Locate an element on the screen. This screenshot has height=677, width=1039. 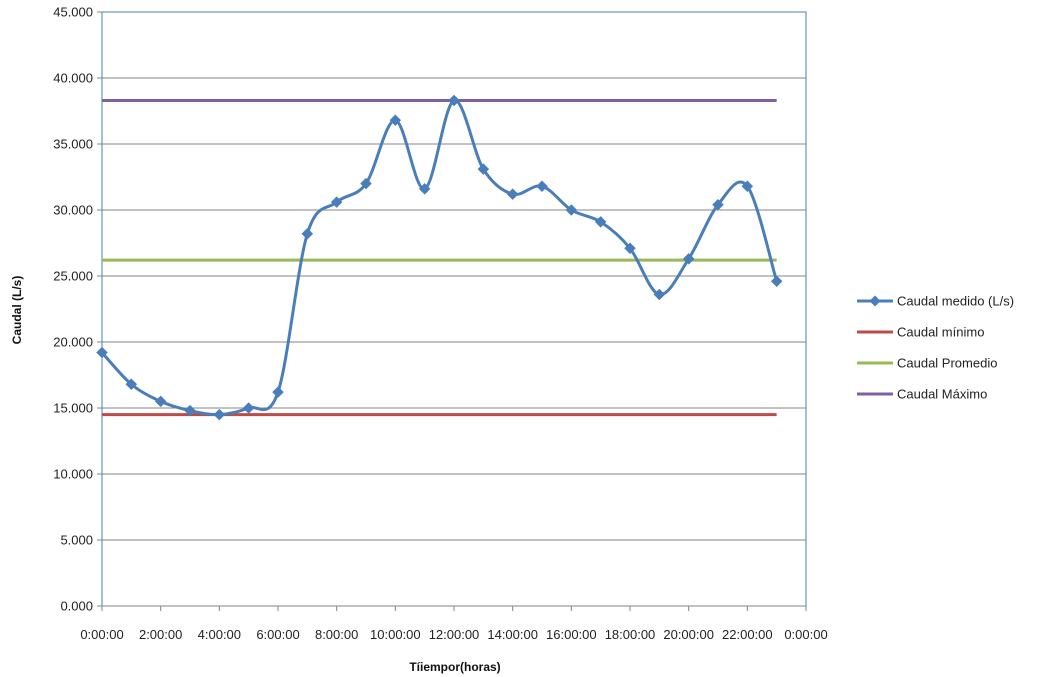
y-tick-label: 5.000 is located at coordinates (76, 540).